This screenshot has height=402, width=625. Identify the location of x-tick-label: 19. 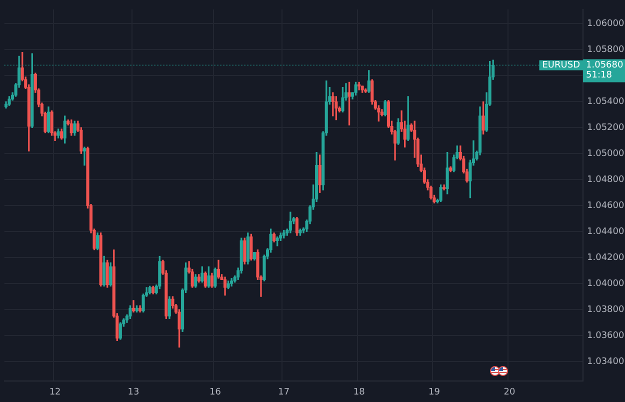
(434, 393).